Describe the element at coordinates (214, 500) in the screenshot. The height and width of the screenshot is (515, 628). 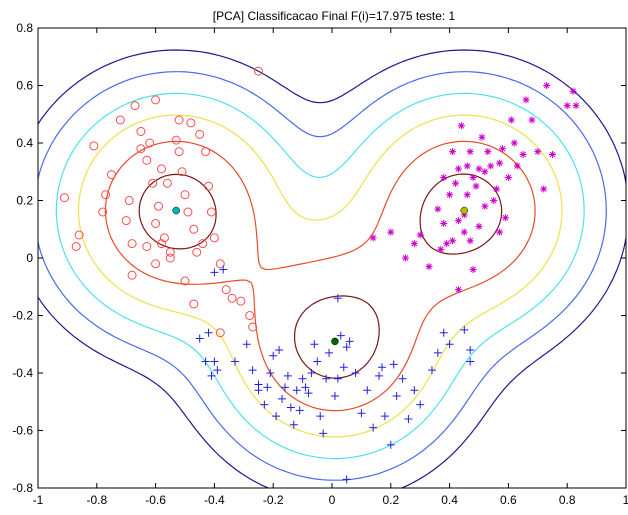
I see `x-tick-label: -0.4` at that location.